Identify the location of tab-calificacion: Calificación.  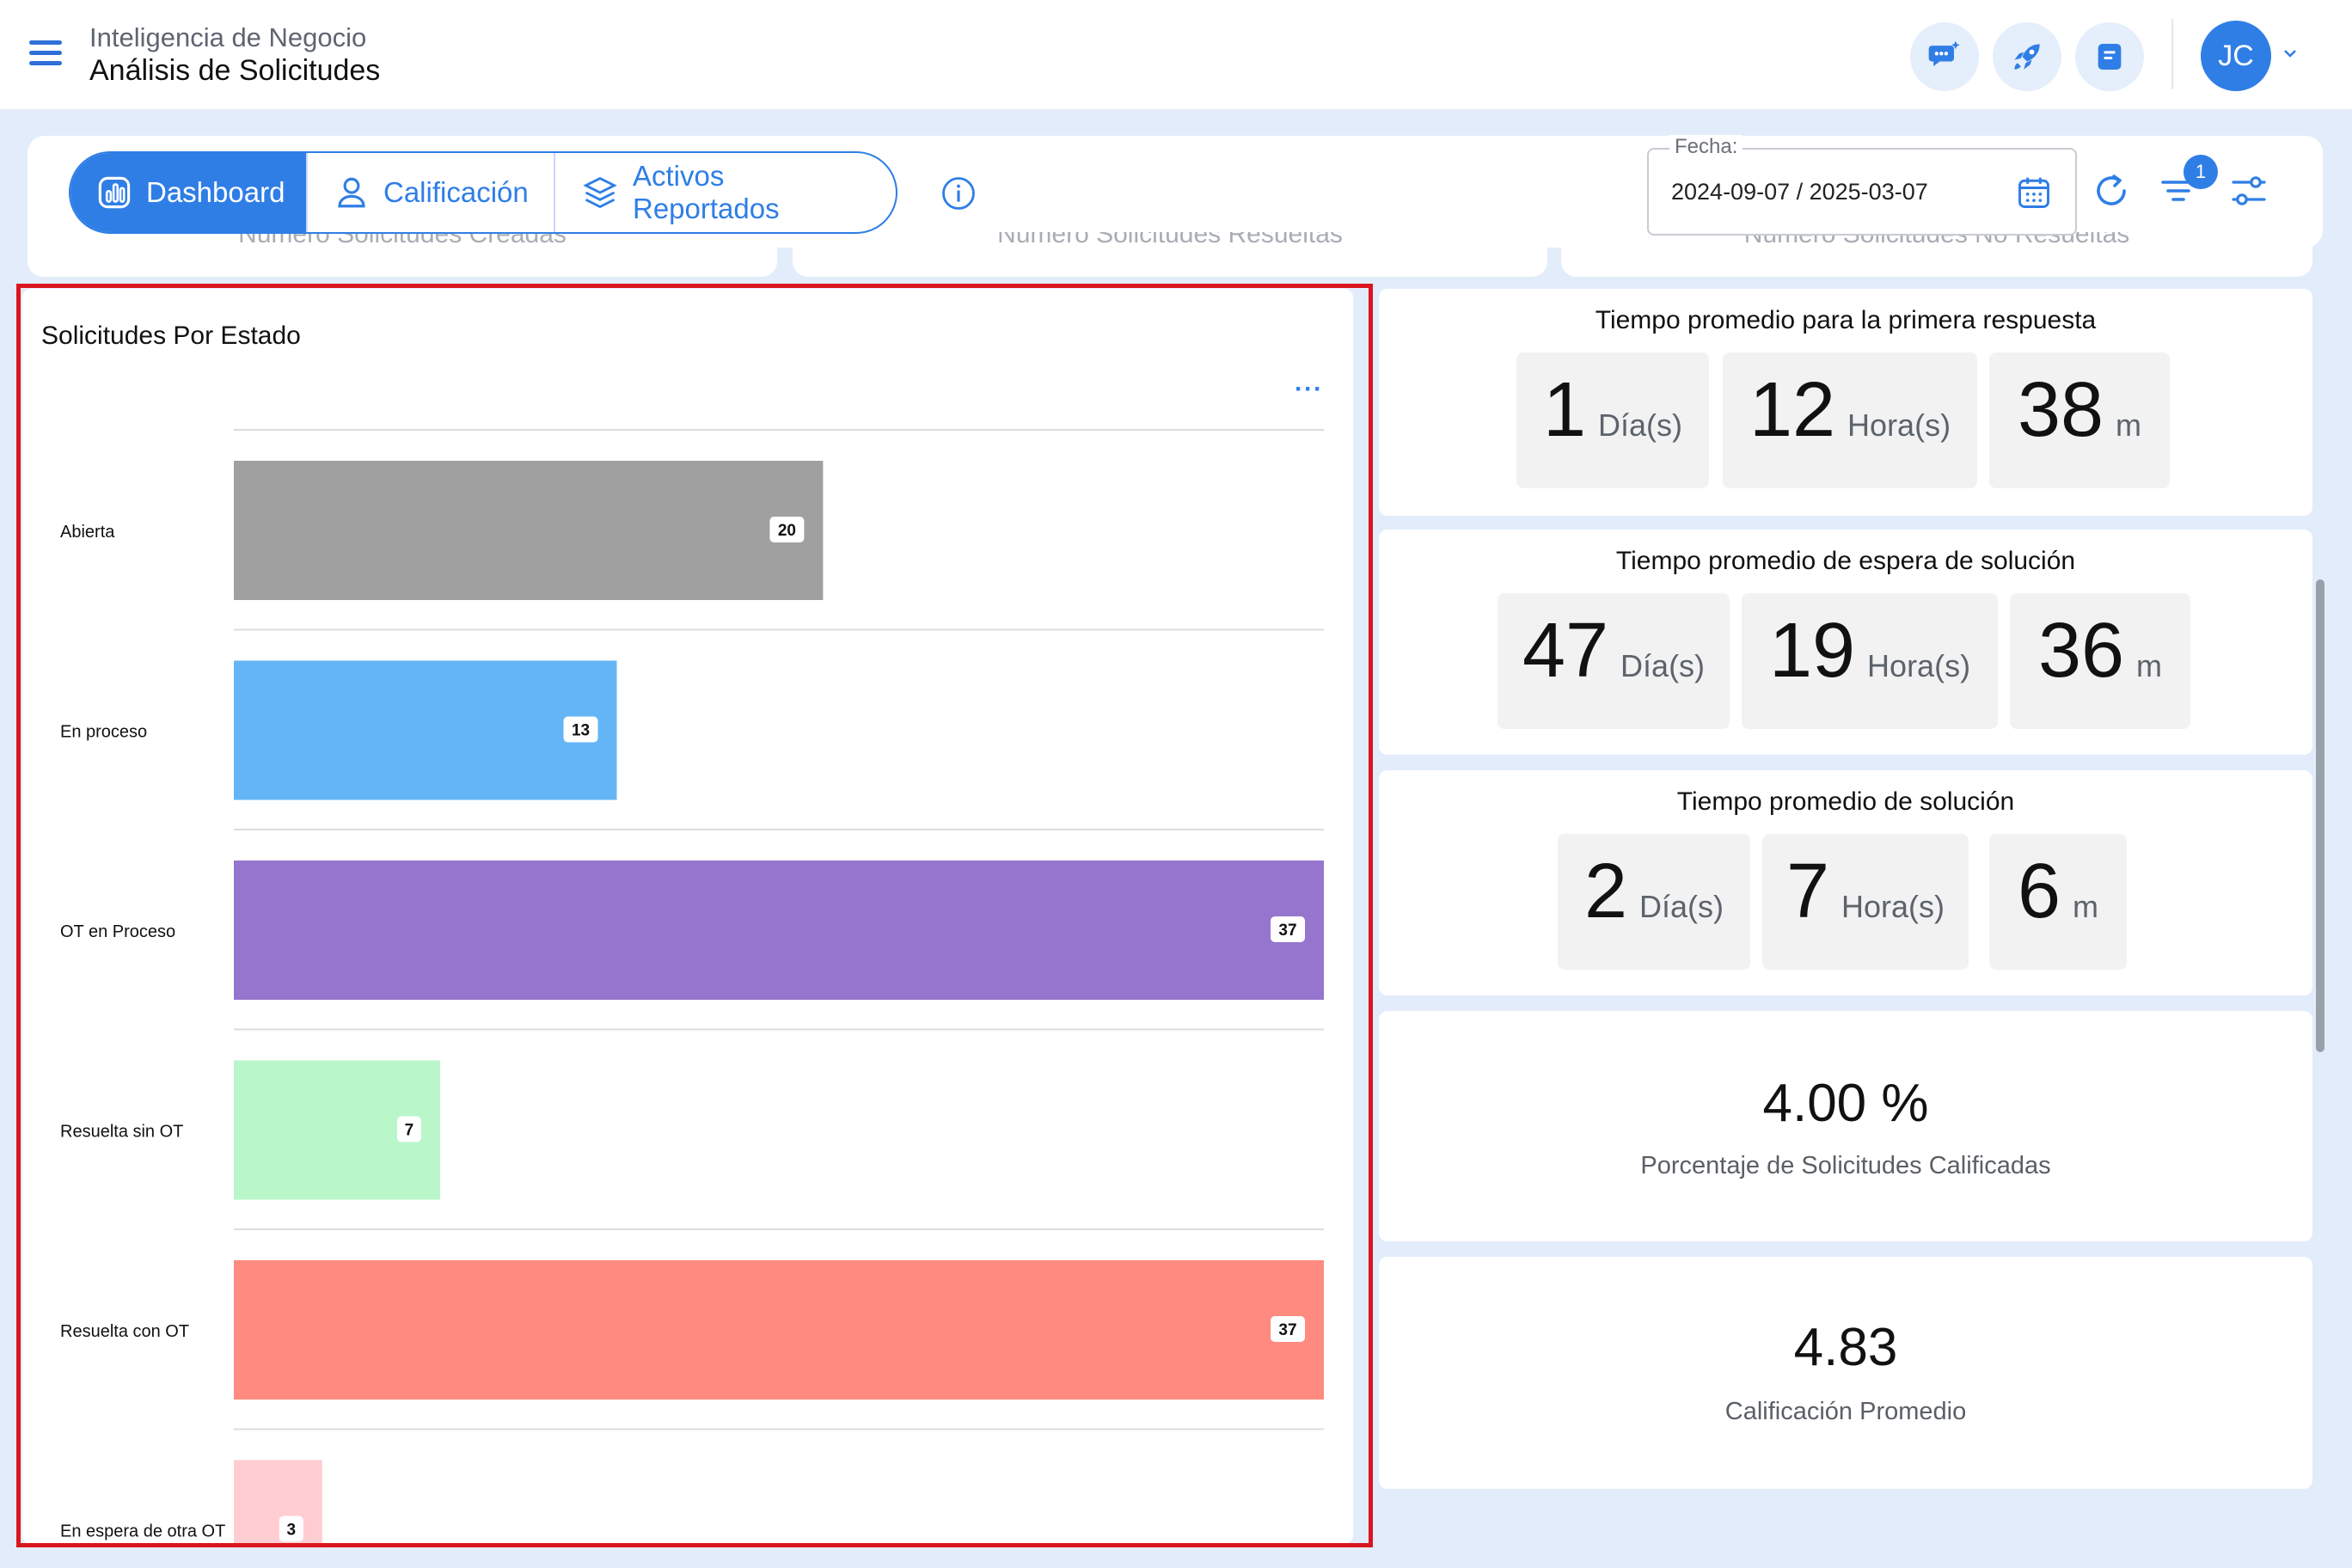
(431, 192).